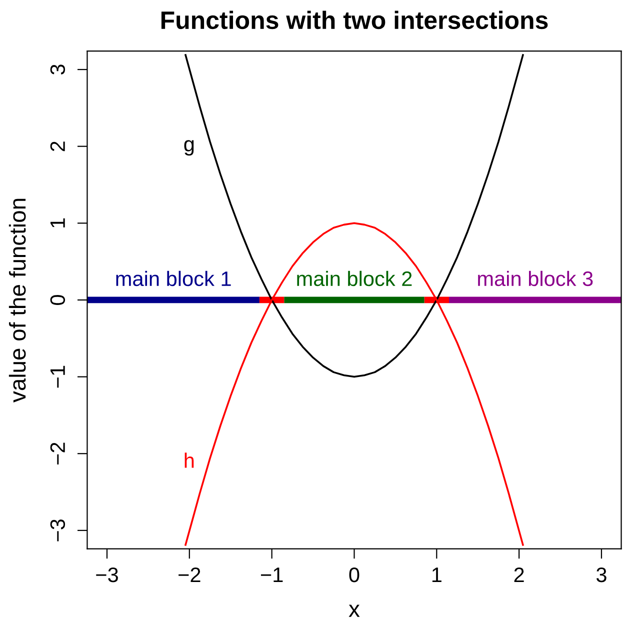 Image resolution: width=632 pixels, height=623 pixels. What do you see at coordinates (189, 148) in the screenshot?
I see `annotation: g` at bounding box center [189, 148].